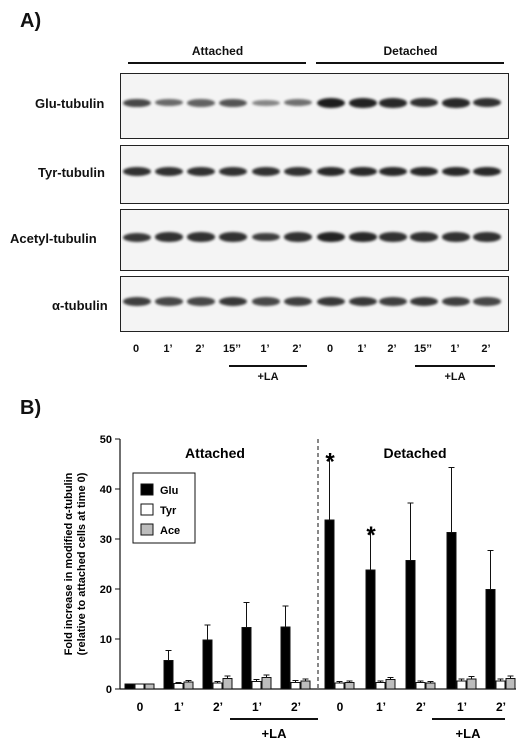  I want to click on la-rule-attached, so click(268, 366).